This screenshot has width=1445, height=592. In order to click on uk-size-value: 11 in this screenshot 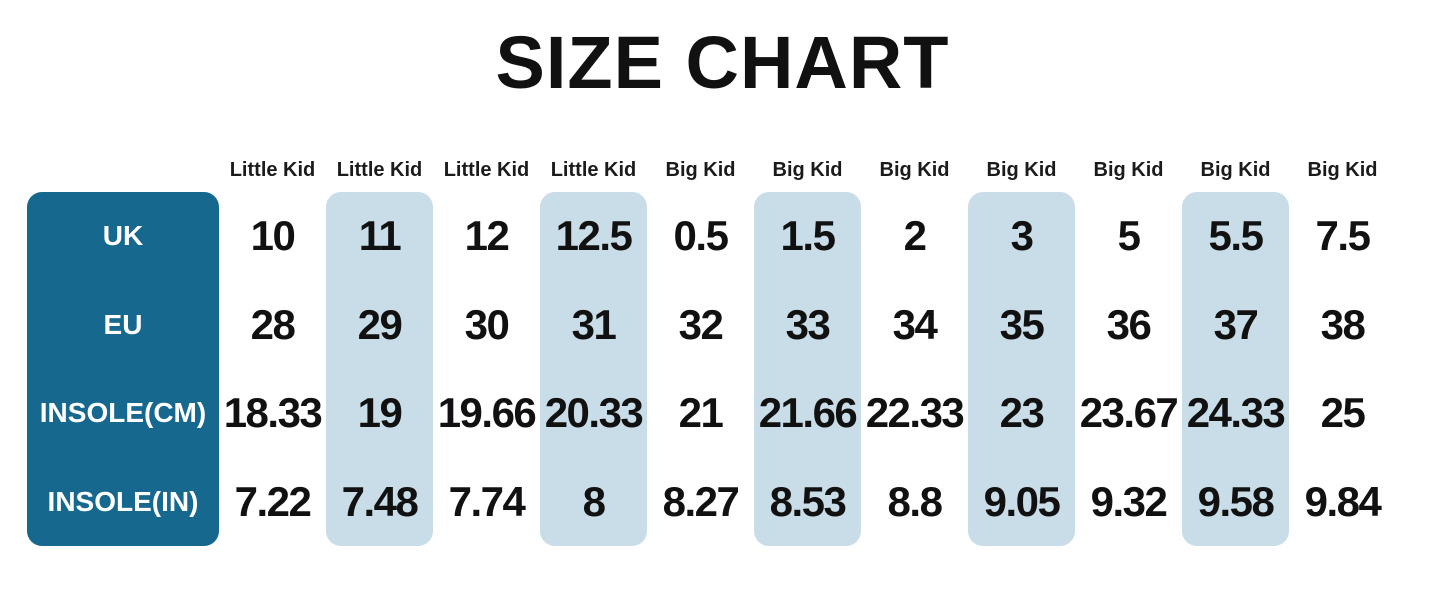, I will do `click(380, 236)`.